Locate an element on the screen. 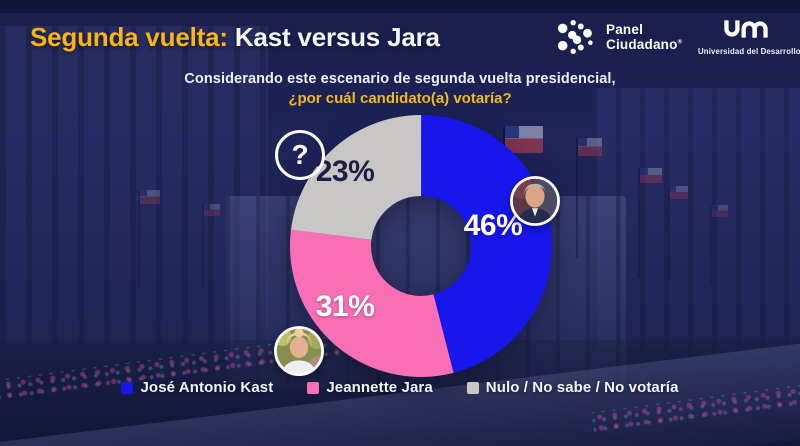 This screenshot has width=800, height=446. panel-ciudadano-dots-icon is located at coordinates (575, 37).